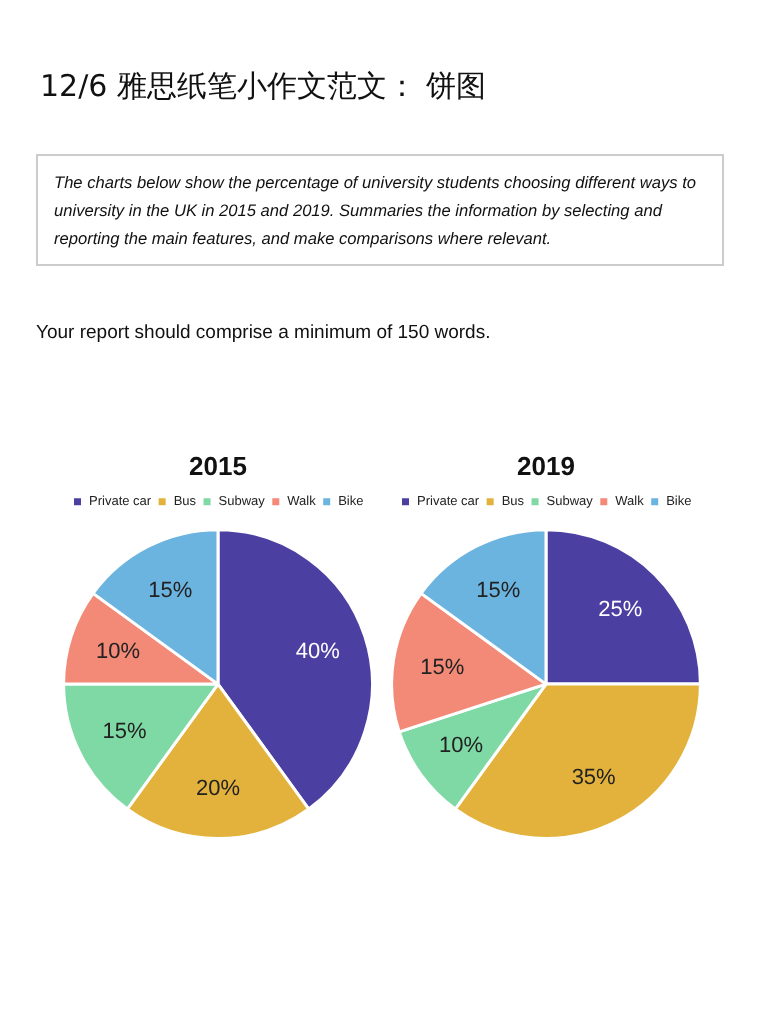  I want to click on data-label: 40%, so click(318, 651).